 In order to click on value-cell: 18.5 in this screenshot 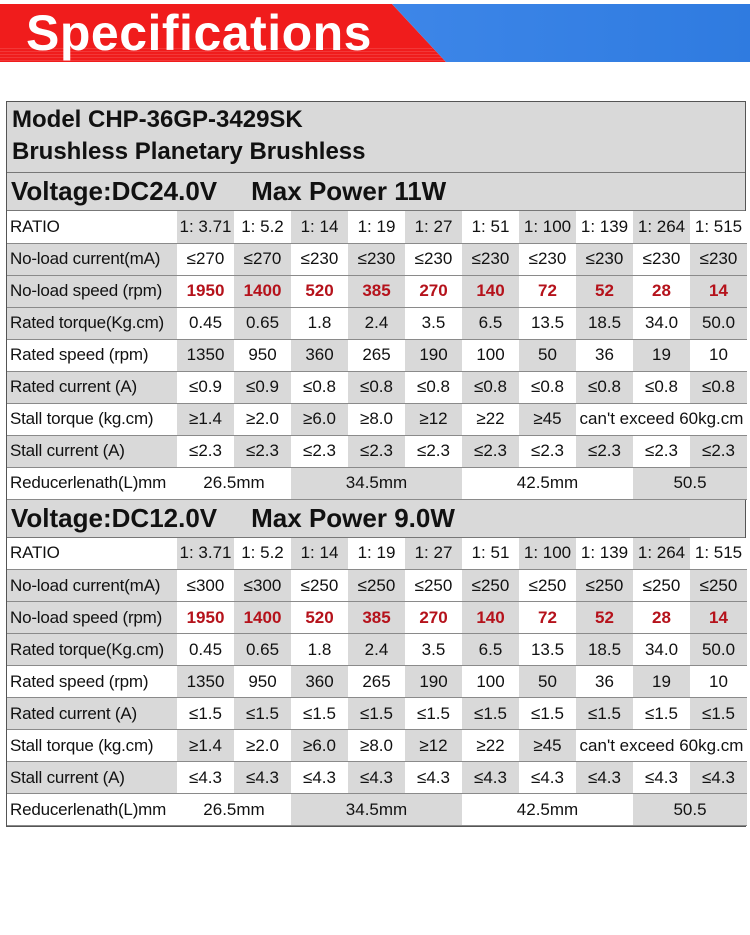, I will do `click(604, 323)`.